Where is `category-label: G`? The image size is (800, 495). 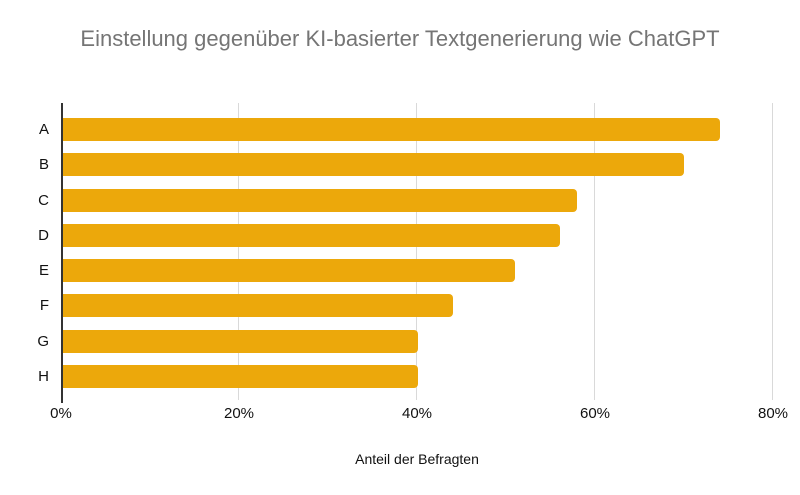
category-label: G is located at coordinates (43, 341).